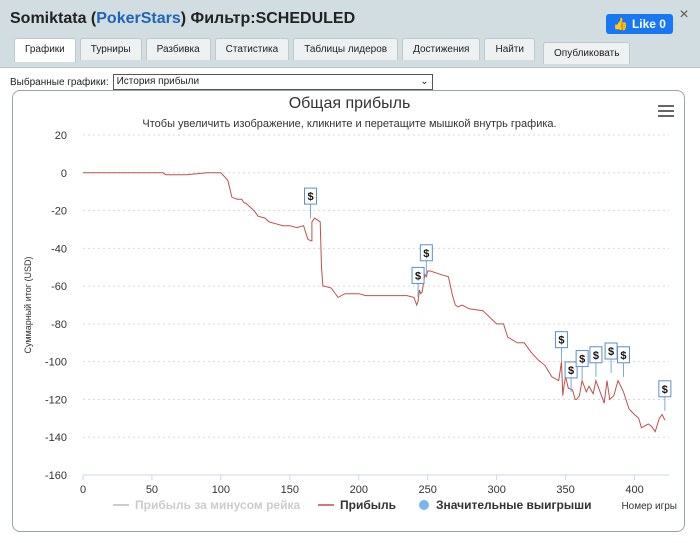  Describe the element at coordinates (620, 24) in the screenshot. I see `thumbs-up-icon: 👍` at that location.